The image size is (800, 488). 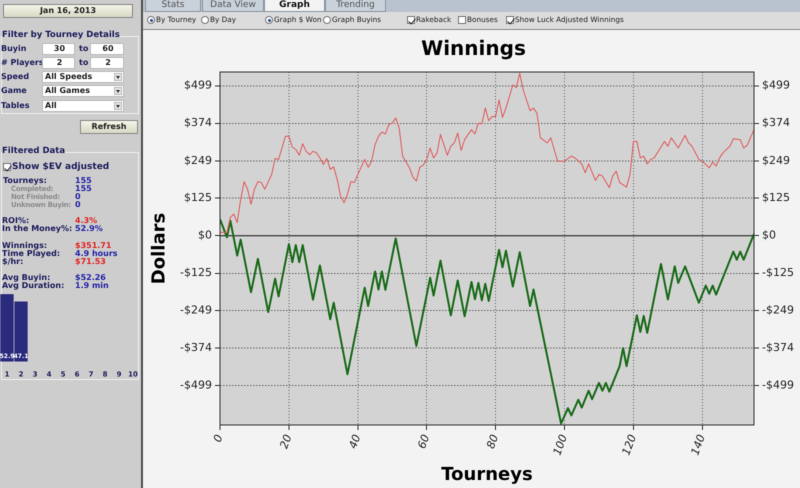 What do you see at coordinates (83, 91) in the screenshot?
I see `dropdown: All Games` at bounding box center [83, 91].